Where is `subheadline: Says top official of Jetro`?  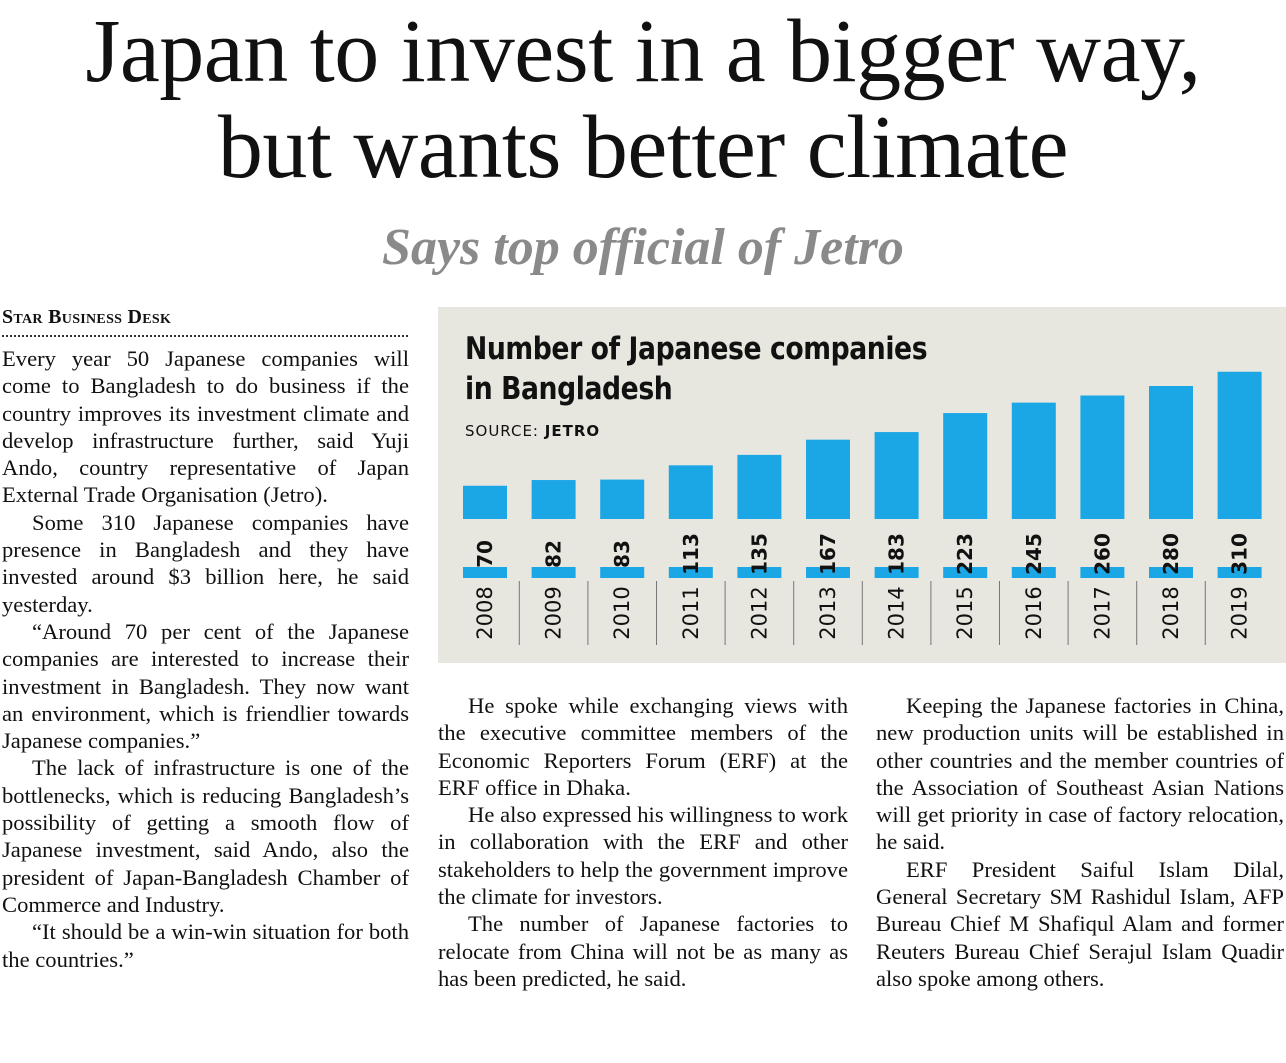
subheadline: Says top official of Jetro is located at coordinates (643, 247).